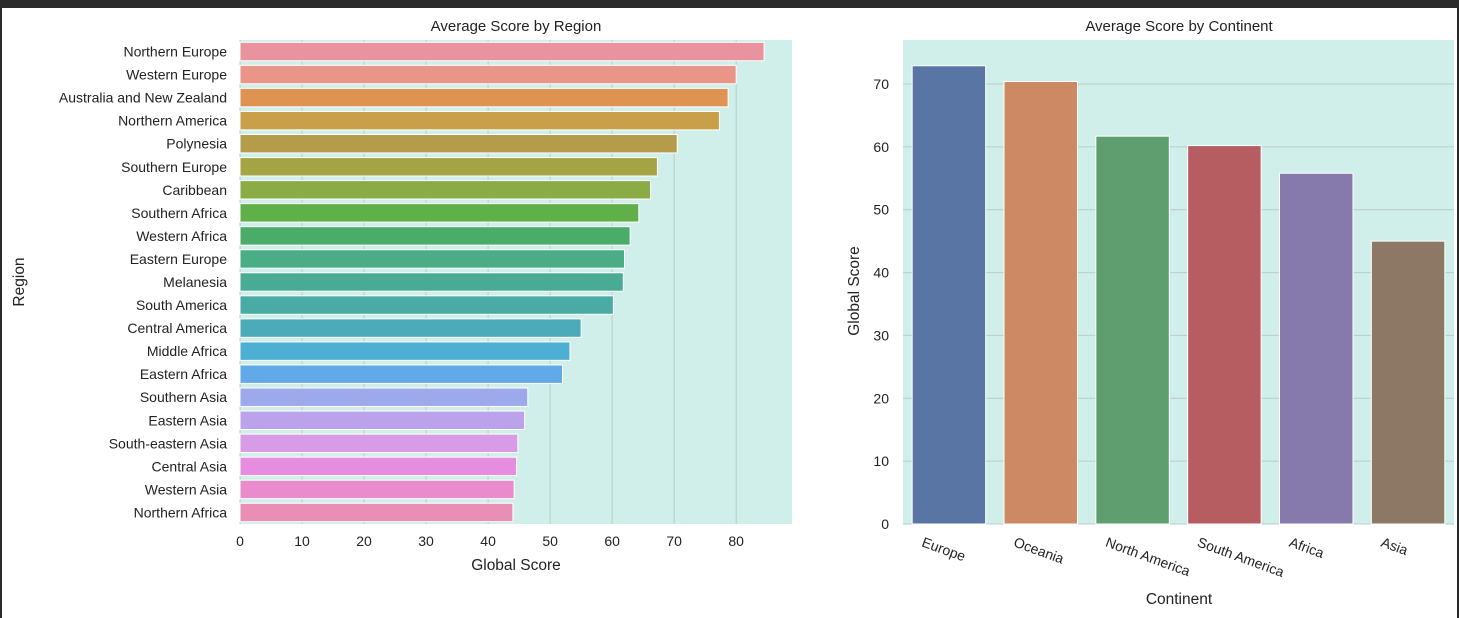 This screenshot has height=618, width=1459. Describe the element at coordinates (949, 295) in the screenshot. I see `bar-europe` at that location.